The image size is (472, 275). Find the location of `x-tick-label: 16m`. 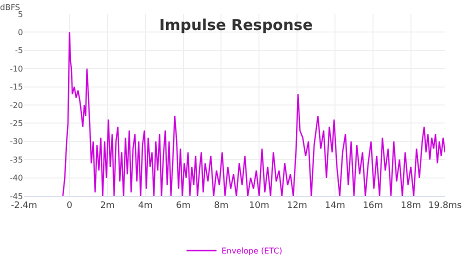

x-tick-label: 16m is located at coordinates (373, 205).